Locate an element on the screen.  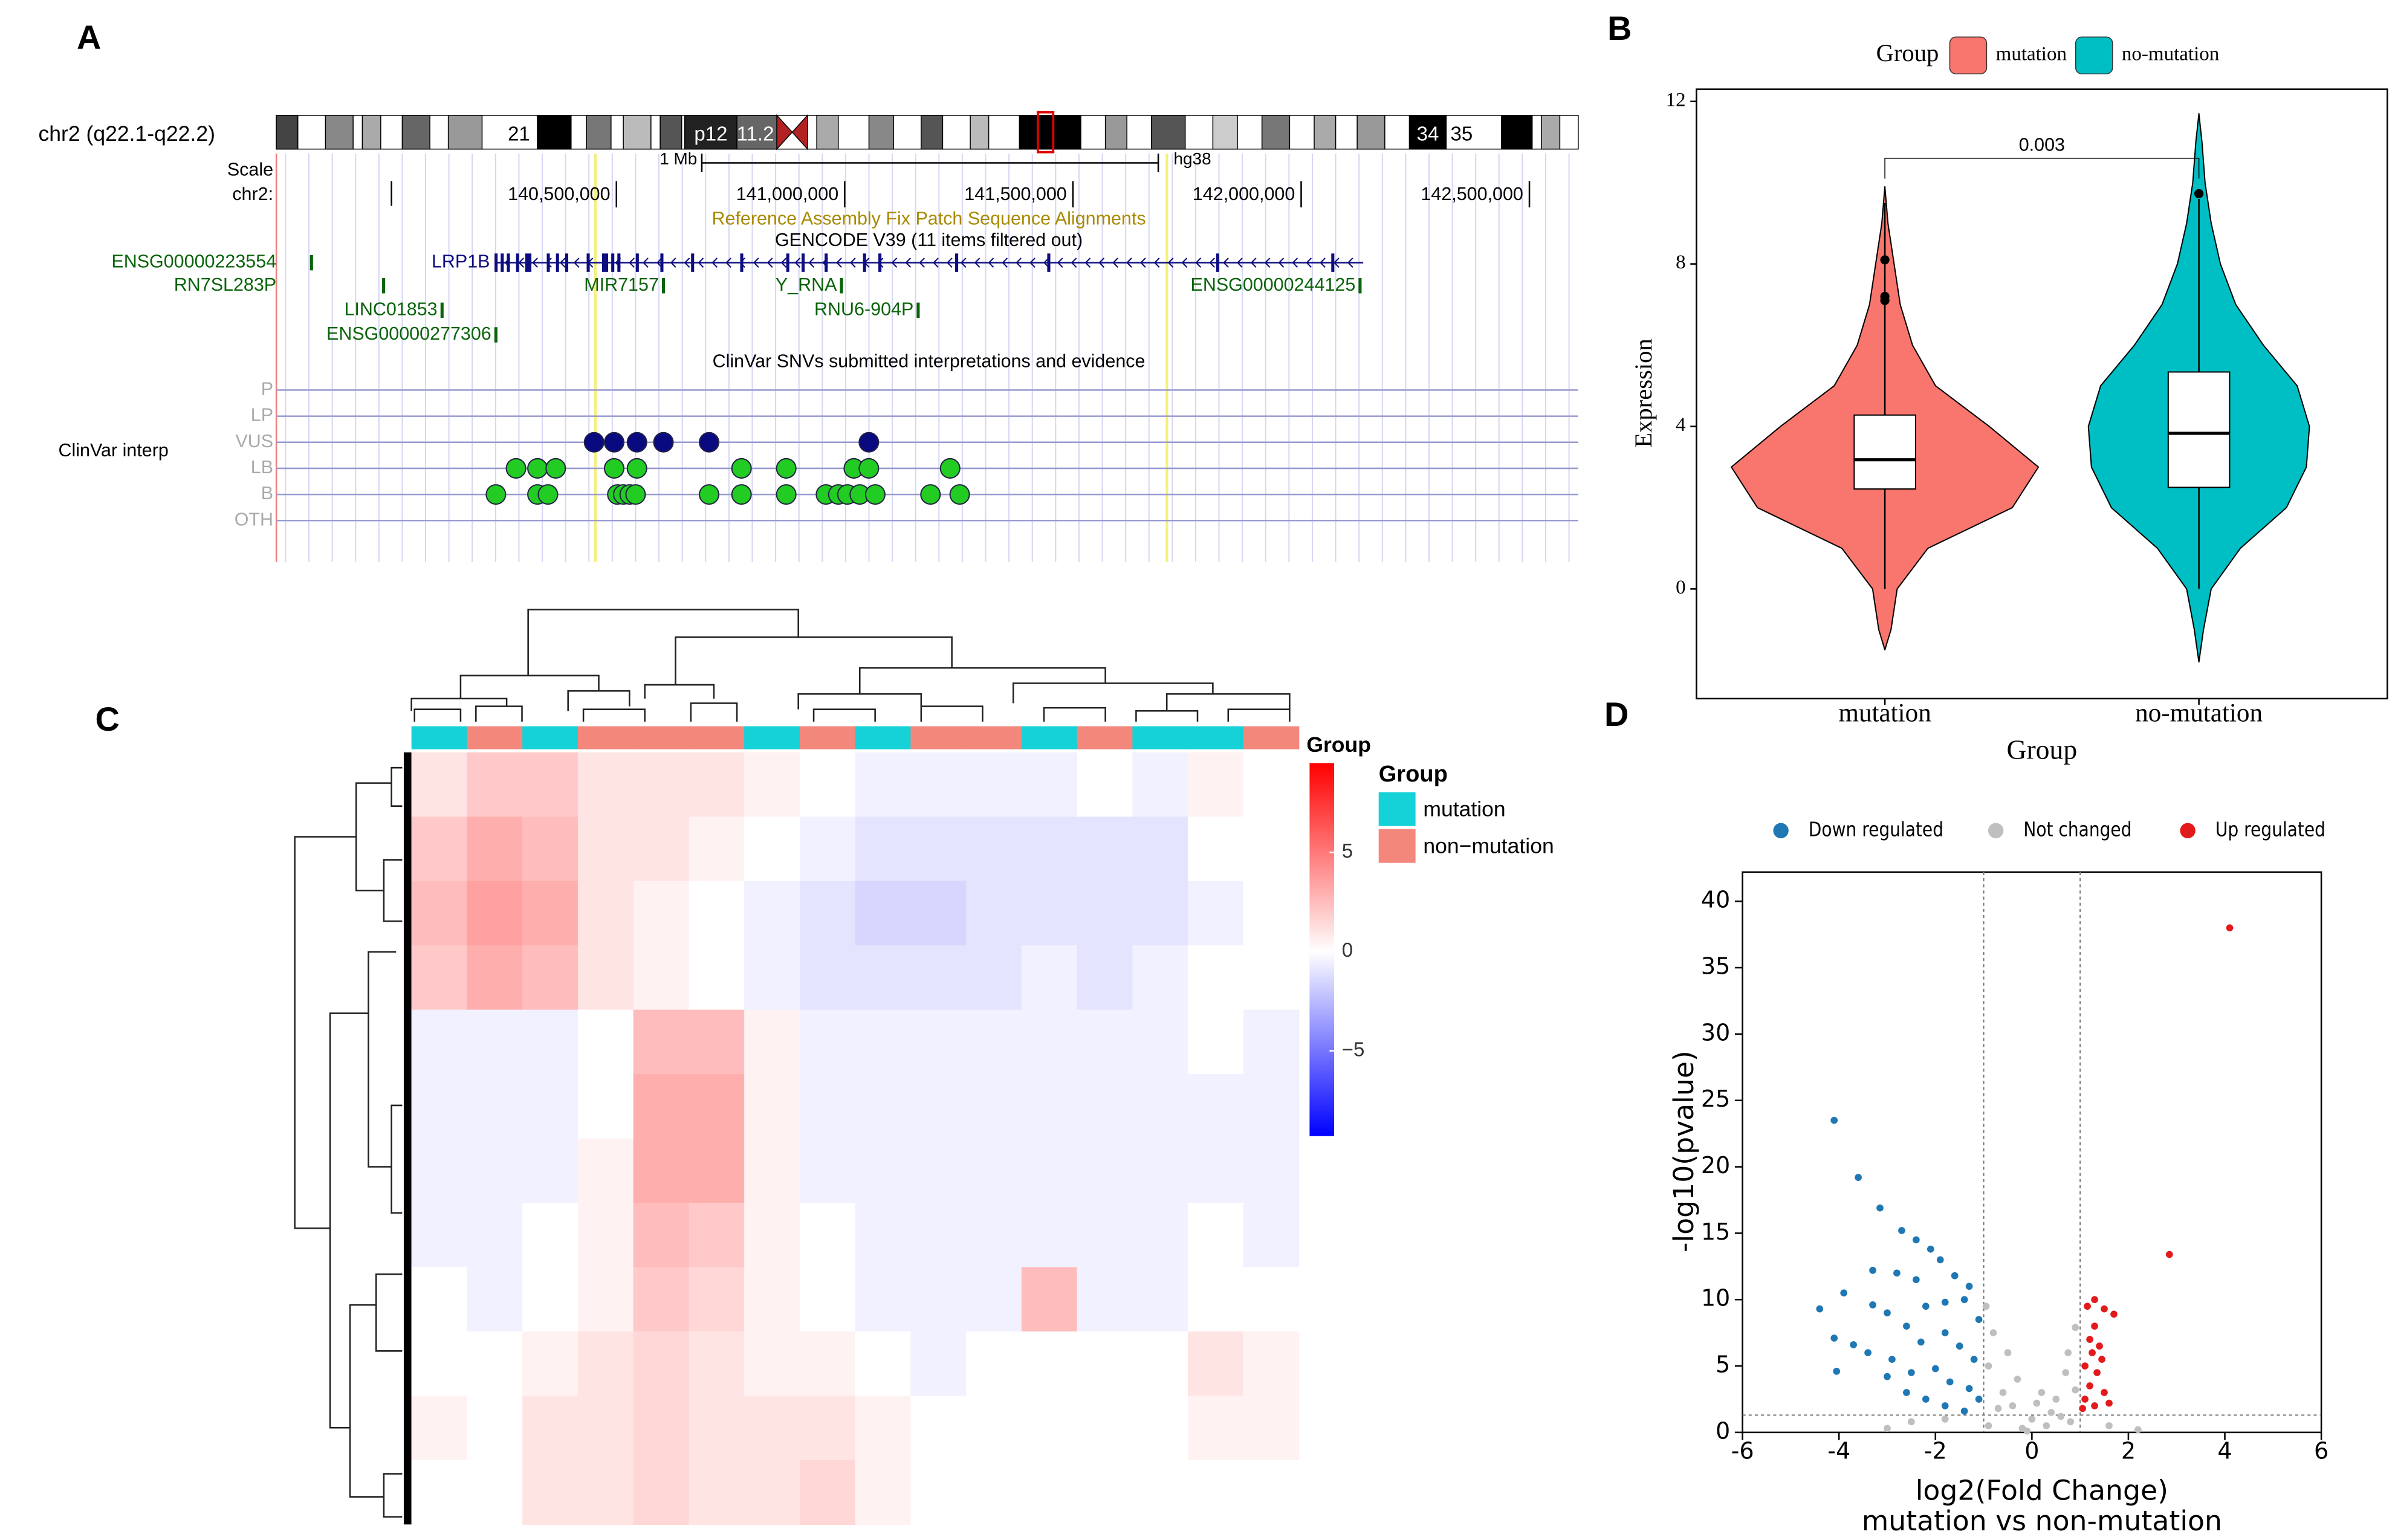
group-cell is located at coordinates (662, 737).